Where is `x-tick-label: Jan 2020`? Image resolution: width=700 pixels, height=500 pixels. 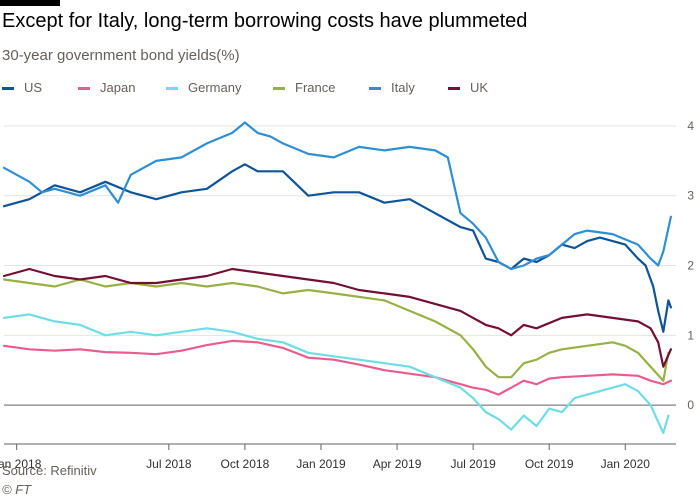 x-tick-label: Jan 2020 is located at coordinates (626, 464).